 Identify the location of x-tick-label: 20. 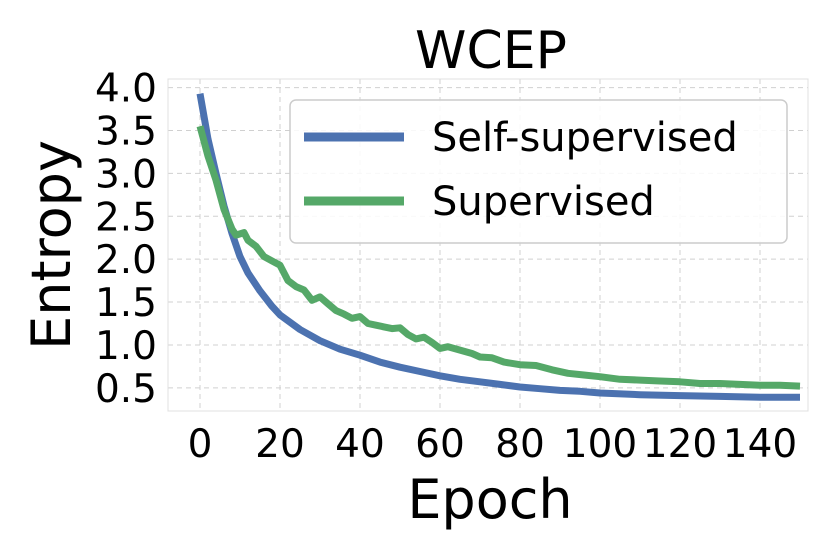
(280, 444).